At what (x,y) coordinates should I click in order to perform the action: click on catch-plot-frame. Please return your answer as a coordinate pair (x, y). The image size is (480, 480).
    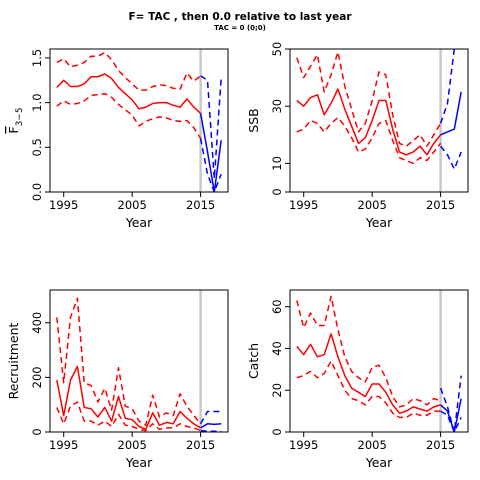
    Looking at the image, I should click on (379, 361).